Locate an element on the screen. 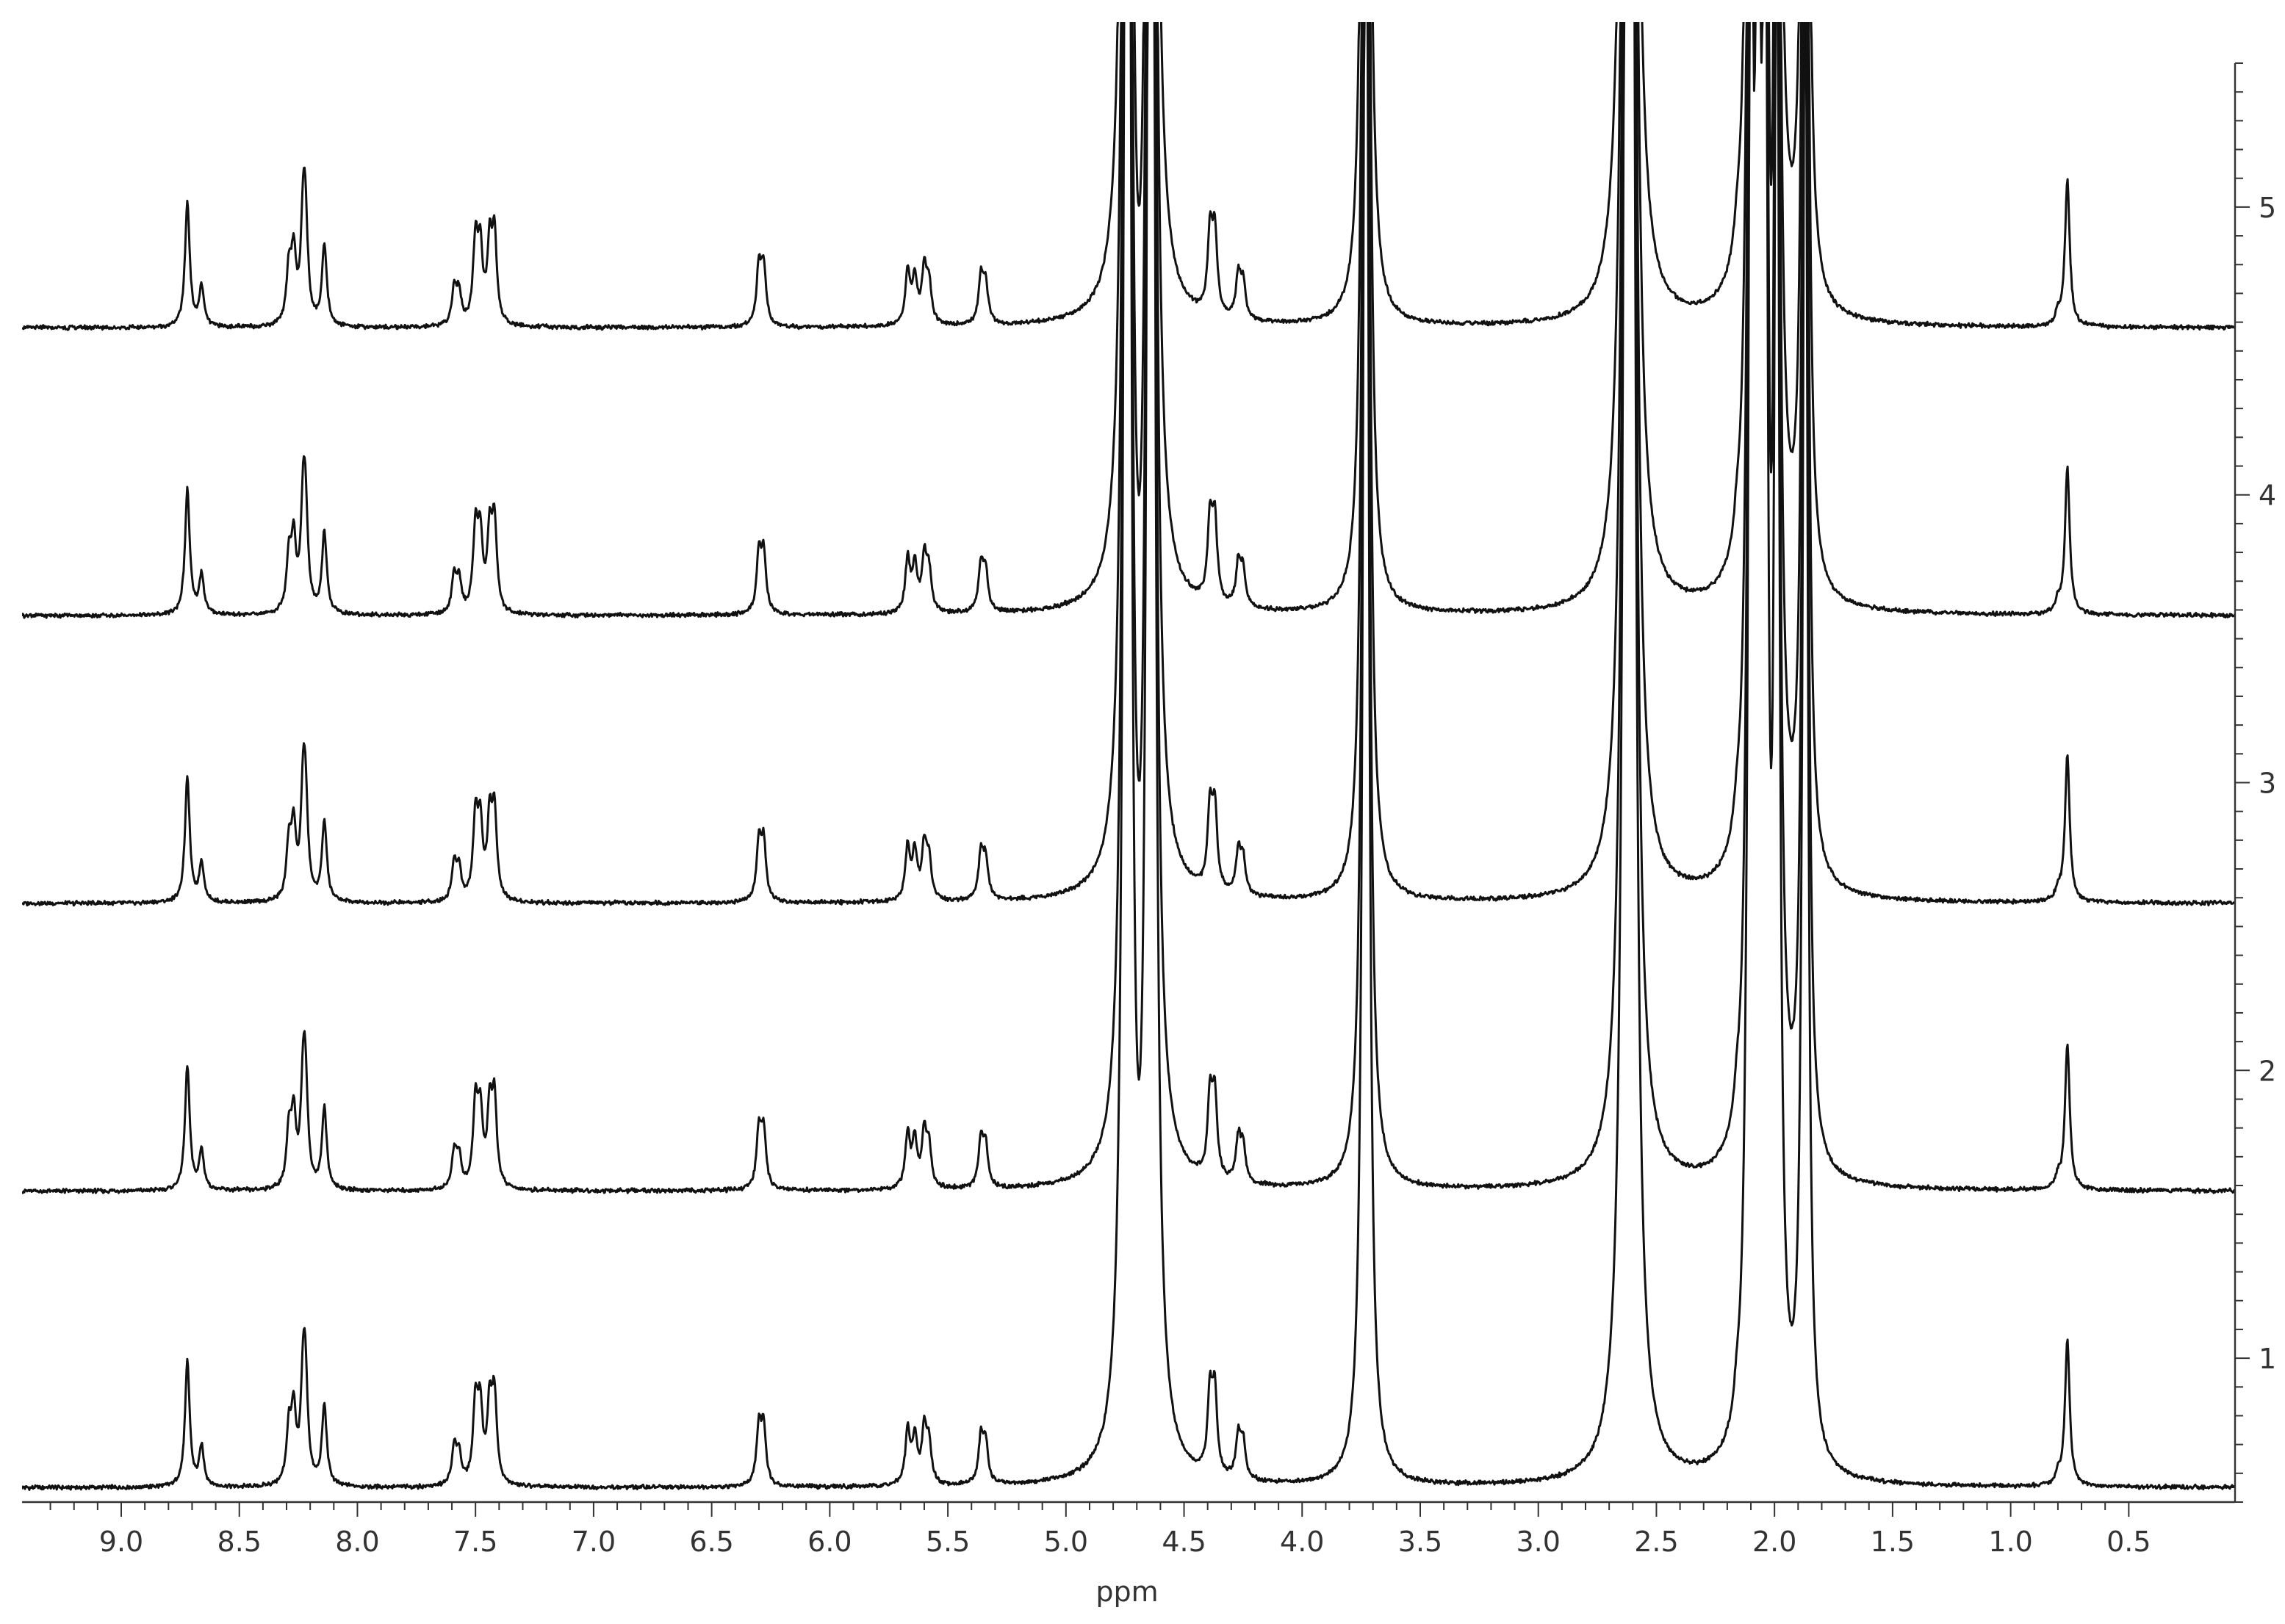 The image size is (2285, 1624). y-tick-label: 4 is located at coordinates (2267, 496).